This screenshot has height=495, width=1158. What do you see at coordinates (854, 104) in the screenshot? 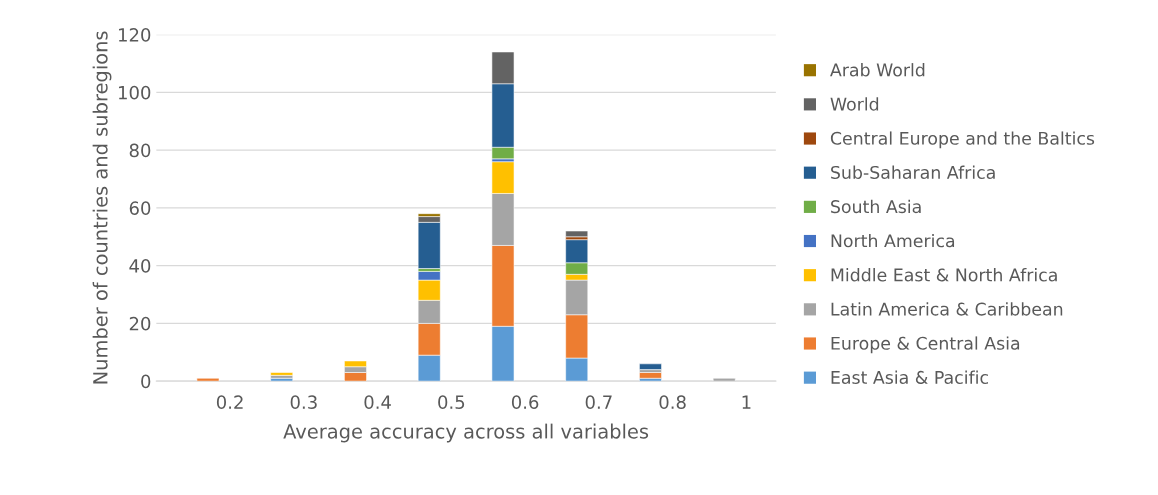
I see `legend-label: World` at bounding box center [854, 104].